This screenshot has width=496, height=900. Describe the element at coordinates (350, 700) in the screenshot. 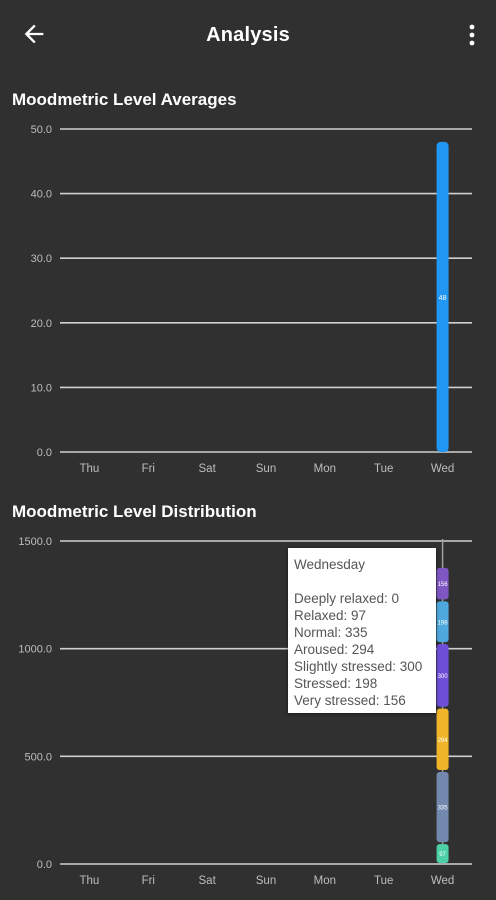

I see `tooltip-line: Very stressed: 156` at that location.